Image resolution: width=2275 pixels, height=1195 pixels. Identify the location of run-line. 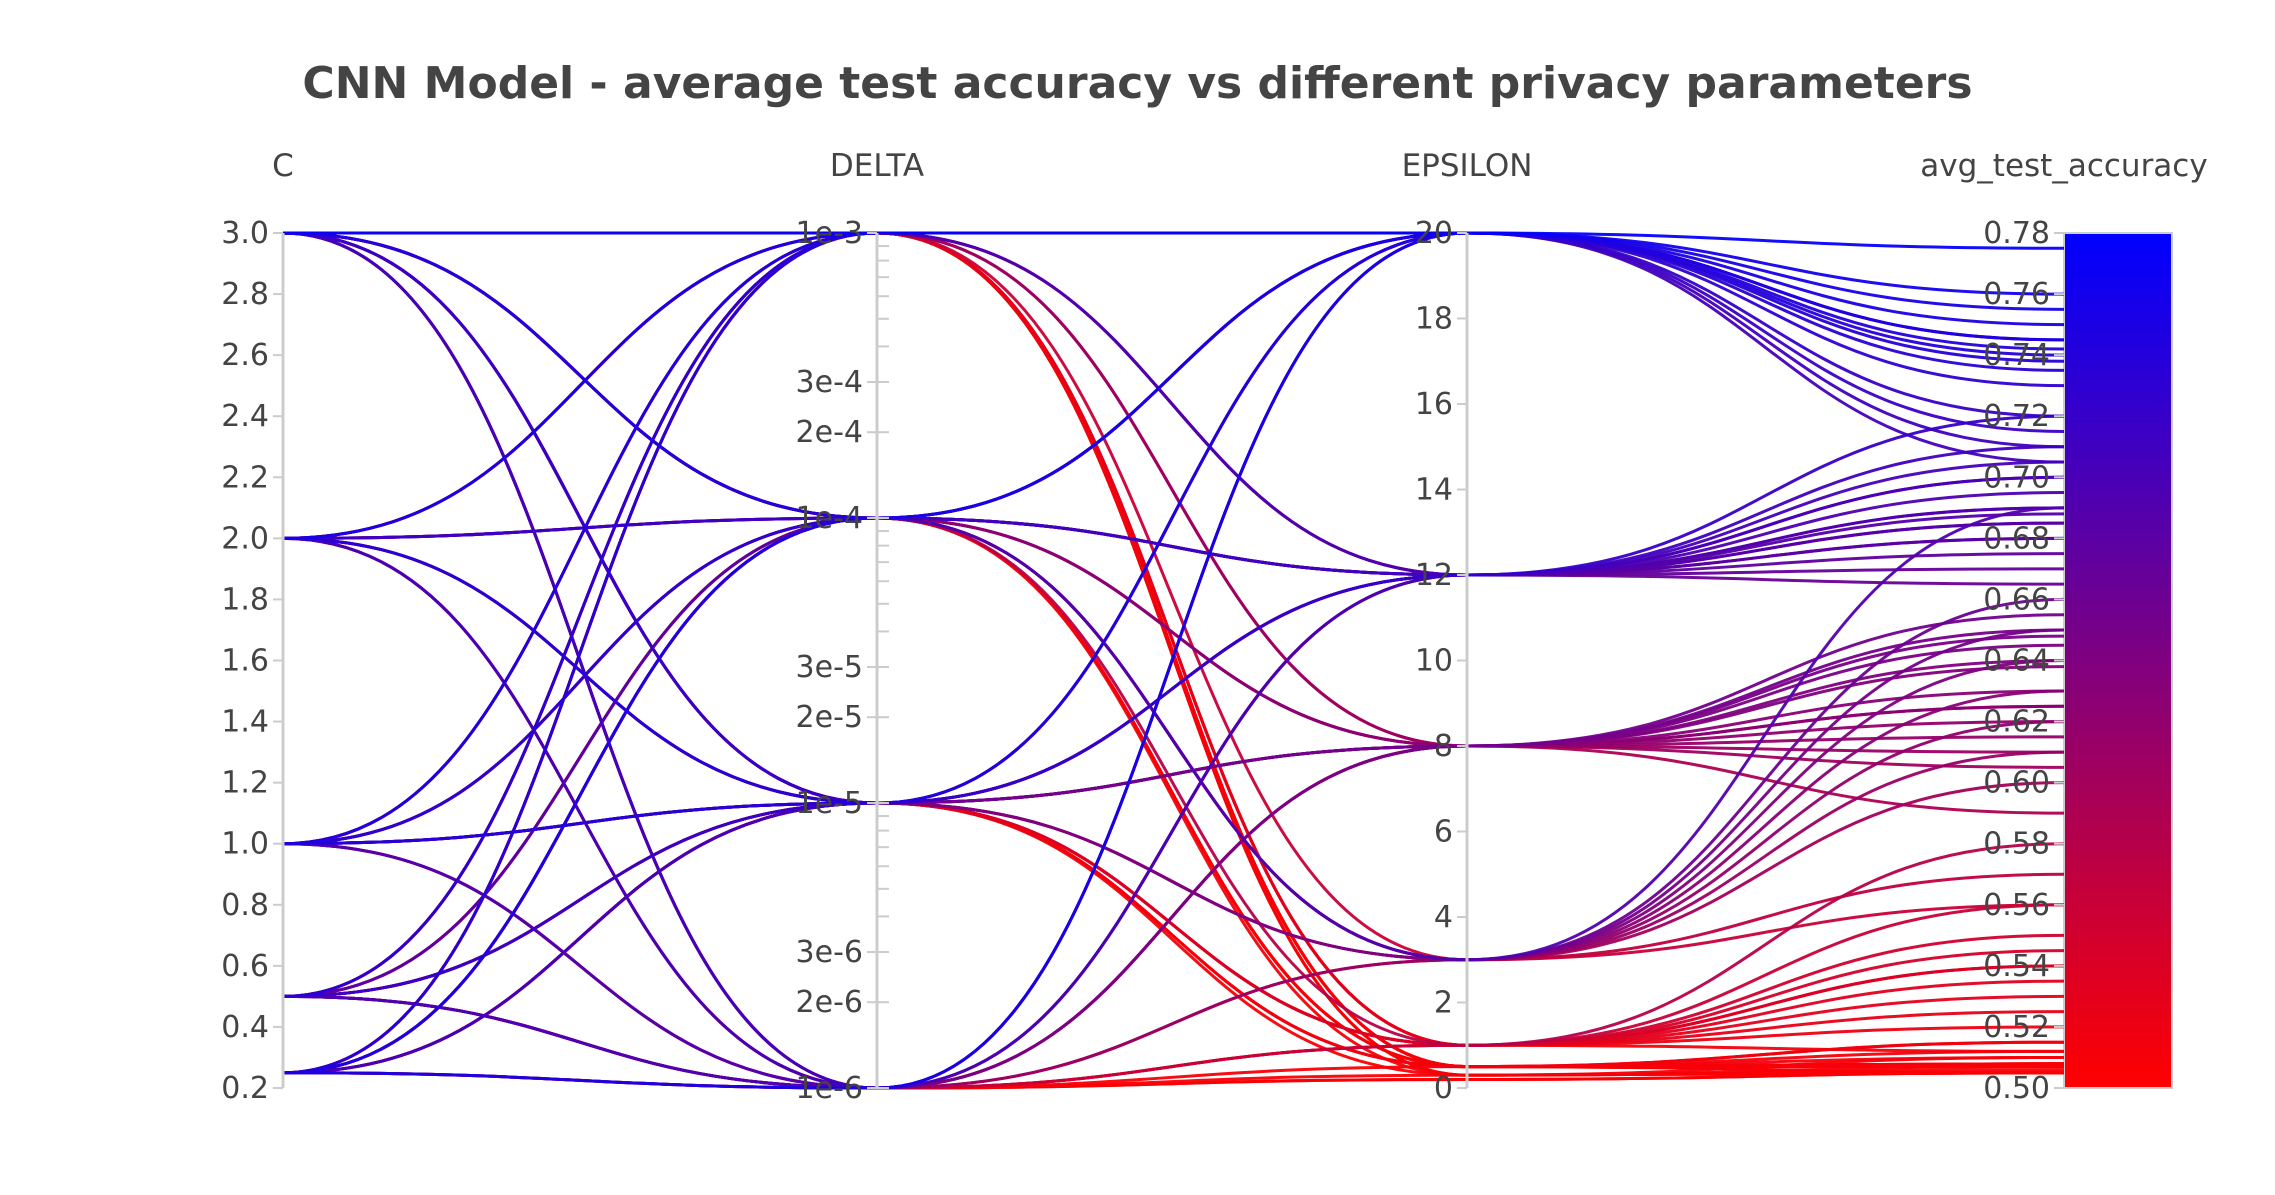
(1174, 240).